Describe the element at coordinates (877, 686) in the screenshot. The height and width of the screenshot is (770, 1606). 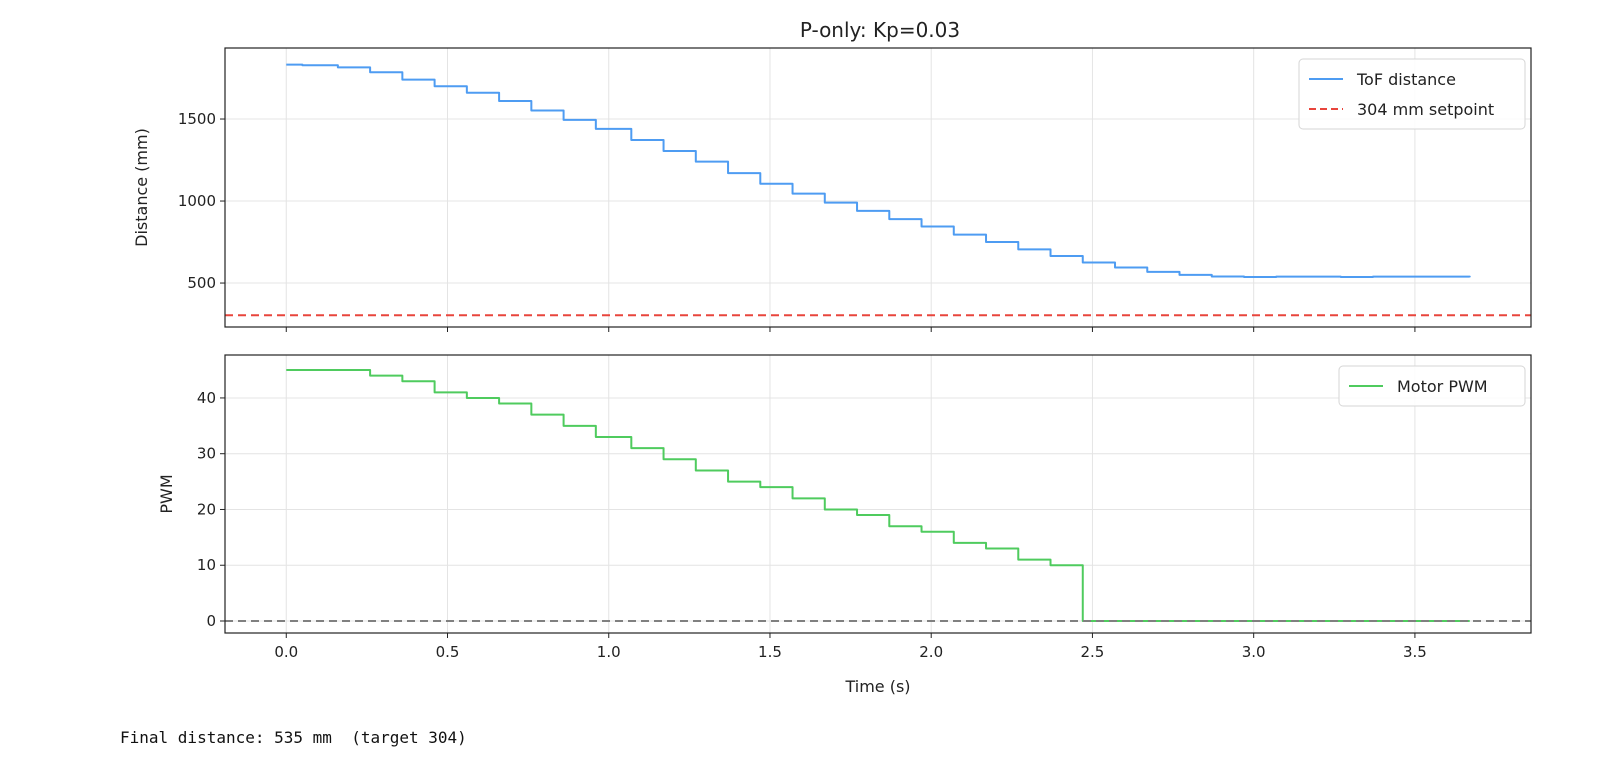
I see `ax2-x-axis-label: Time (s)` at that location.